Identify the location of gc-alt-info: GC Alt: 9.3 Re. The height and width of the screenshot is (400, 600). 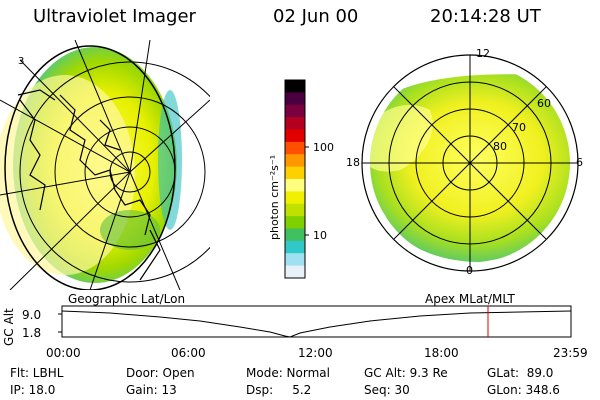
(406, 373).